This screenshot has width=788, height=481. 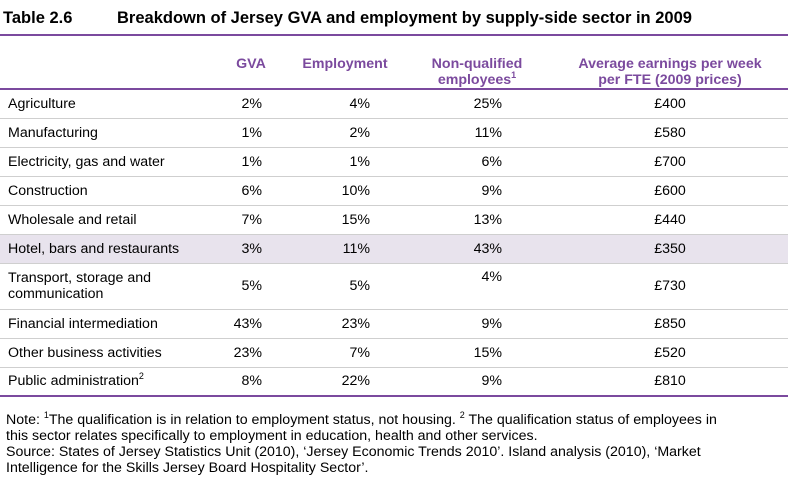 What do you see at coordinates (251, 220) in the screenshot?
I see `gva-cell: 7%` at bounding box center [251, 220].